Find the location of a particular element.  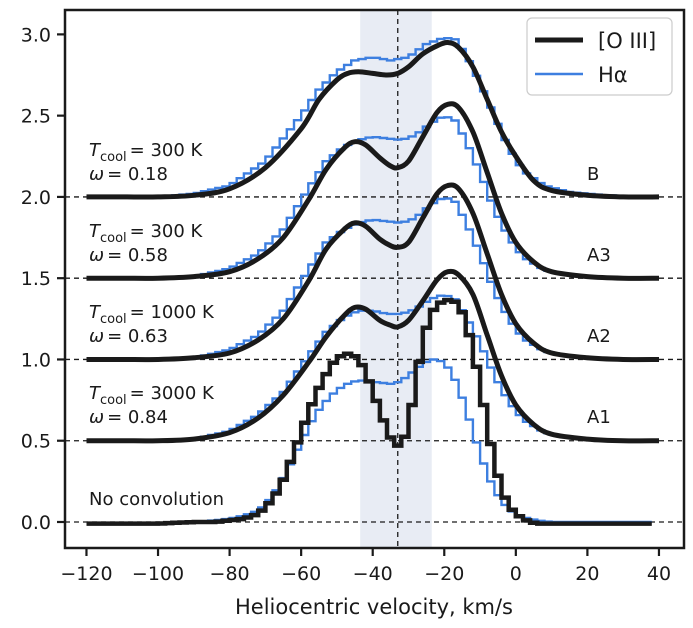

x-tick-label: −60 is located at coordinates (301, 574).